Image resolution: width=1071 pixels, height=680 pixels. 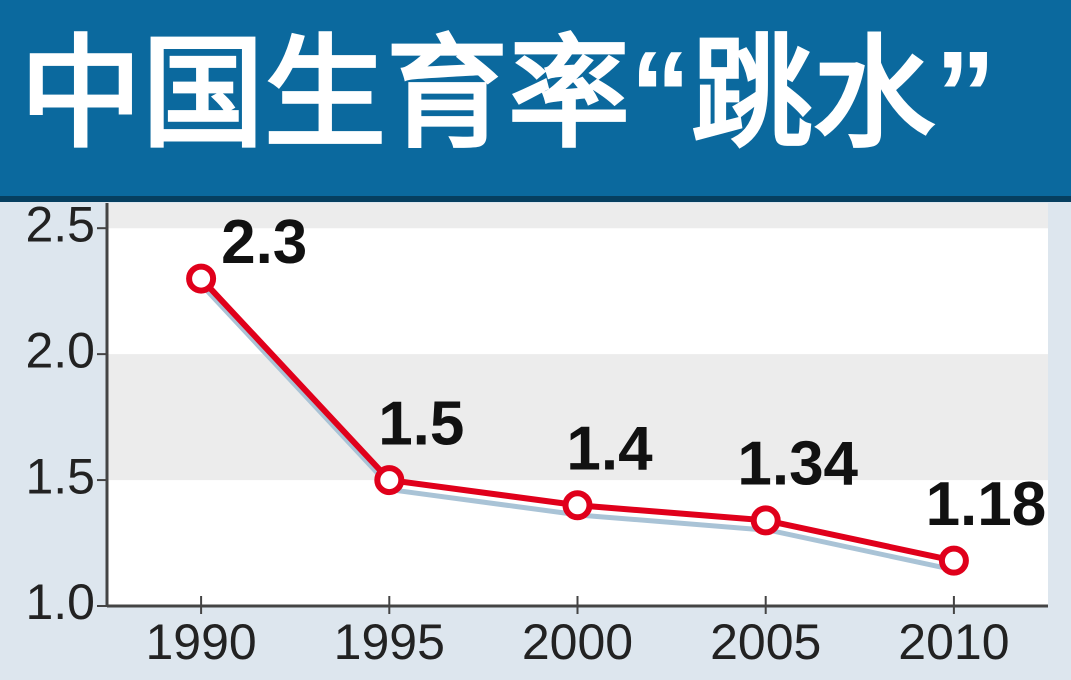 I want to click on title-bar-edge, so click(x=535, y=199).